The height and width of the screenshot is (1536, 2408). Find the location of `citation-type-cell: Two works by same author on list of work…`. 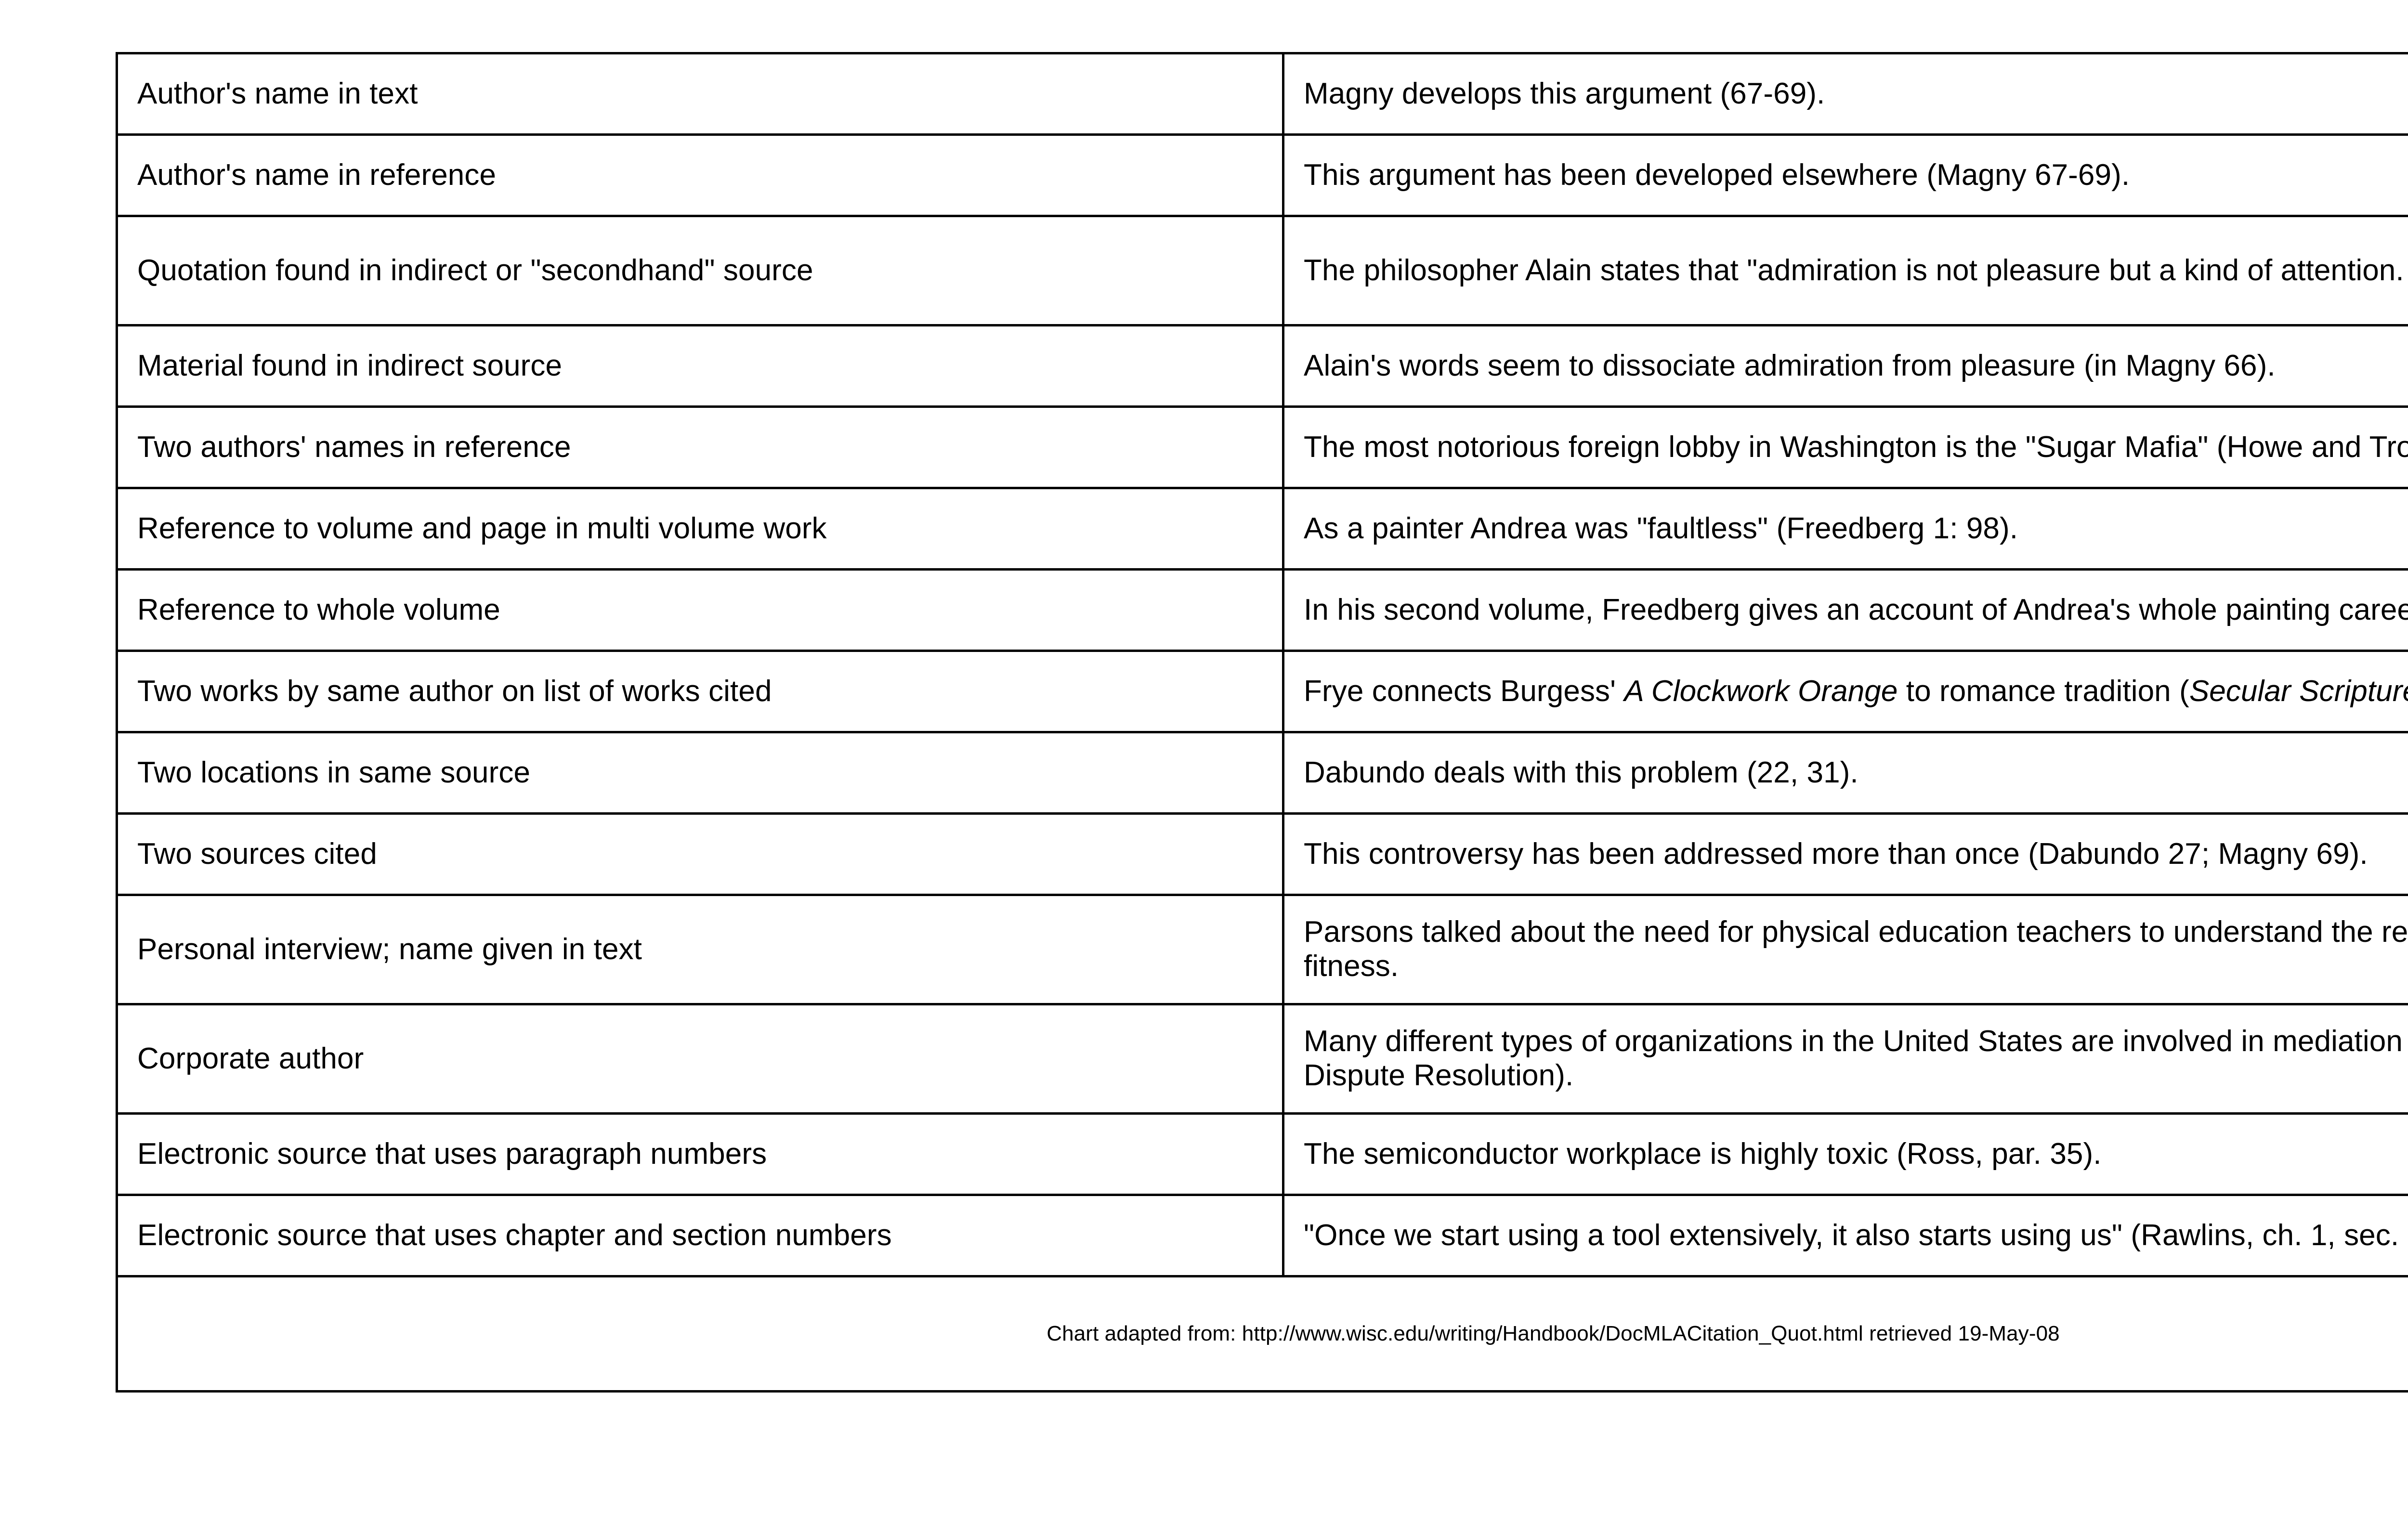

citation-type-cell: Two works by same author on list of work… is located at coordinates (700, 691).